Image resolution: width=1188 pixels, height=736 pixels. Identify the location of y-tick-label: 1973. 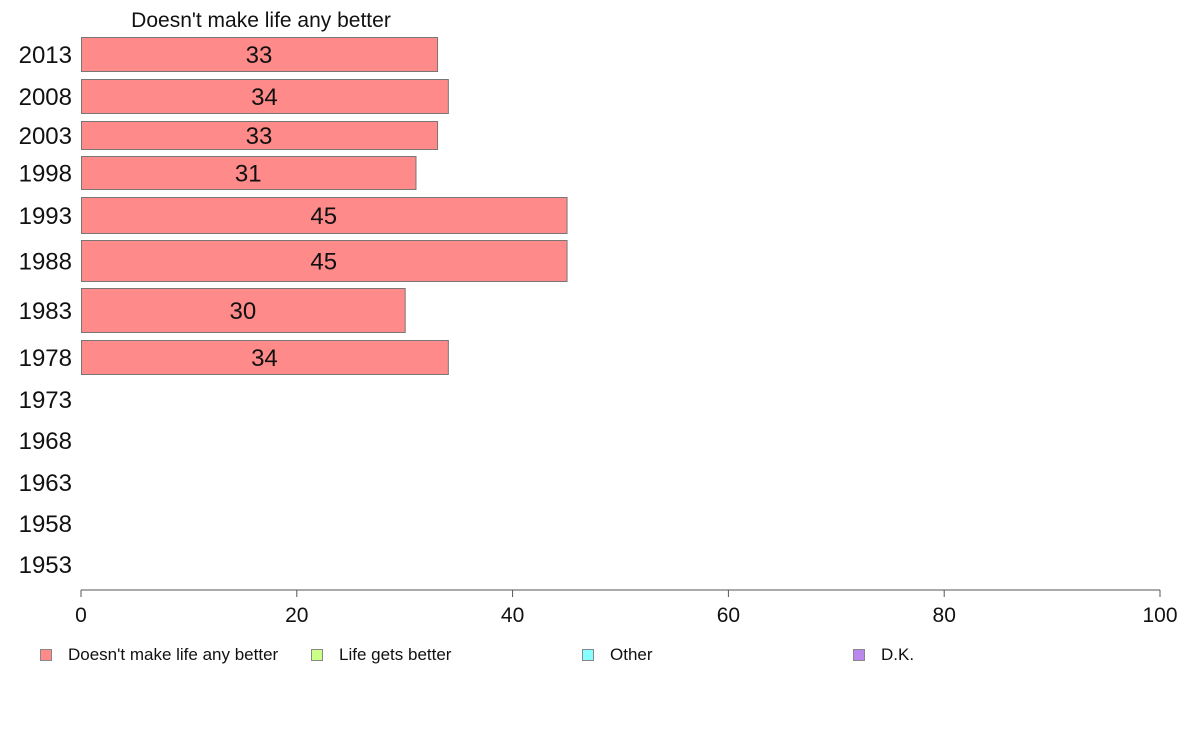
(45, 400).